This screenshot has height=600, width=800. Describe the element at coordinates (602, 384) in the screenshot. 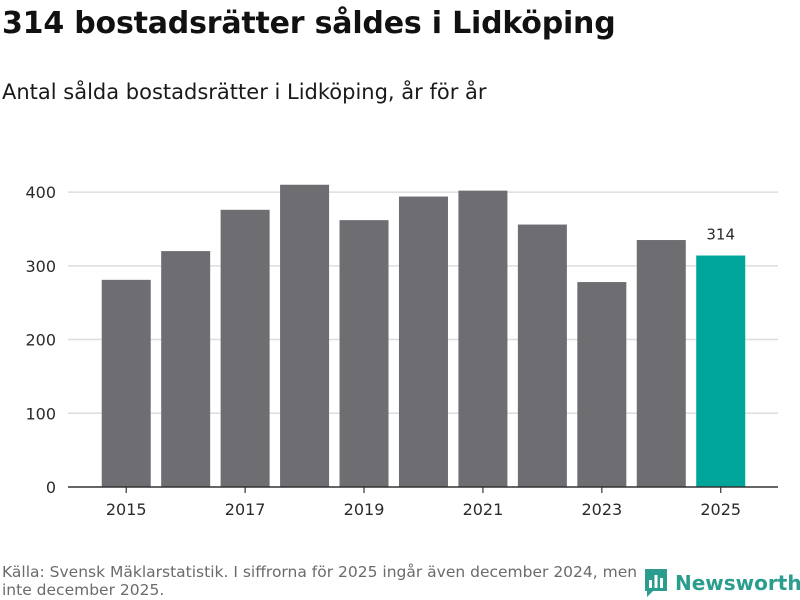

I see `bar-2023` at that location.